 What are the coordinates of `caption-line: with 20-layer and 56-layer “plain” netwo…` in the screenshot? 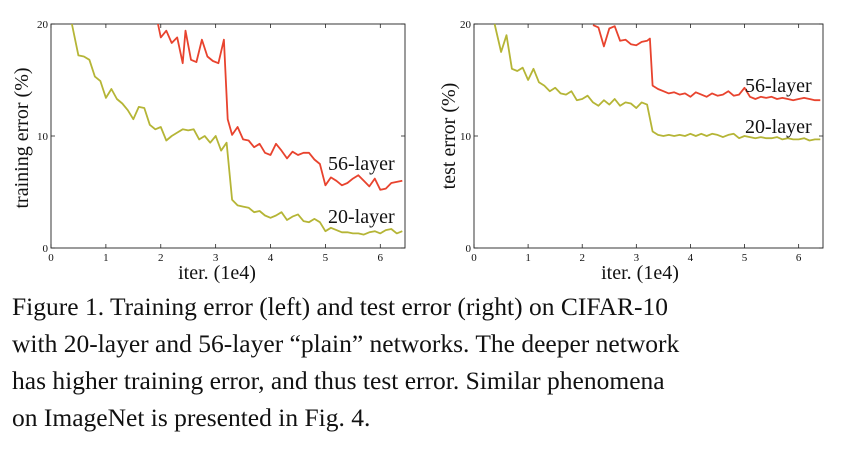 It's located at (346, 343).